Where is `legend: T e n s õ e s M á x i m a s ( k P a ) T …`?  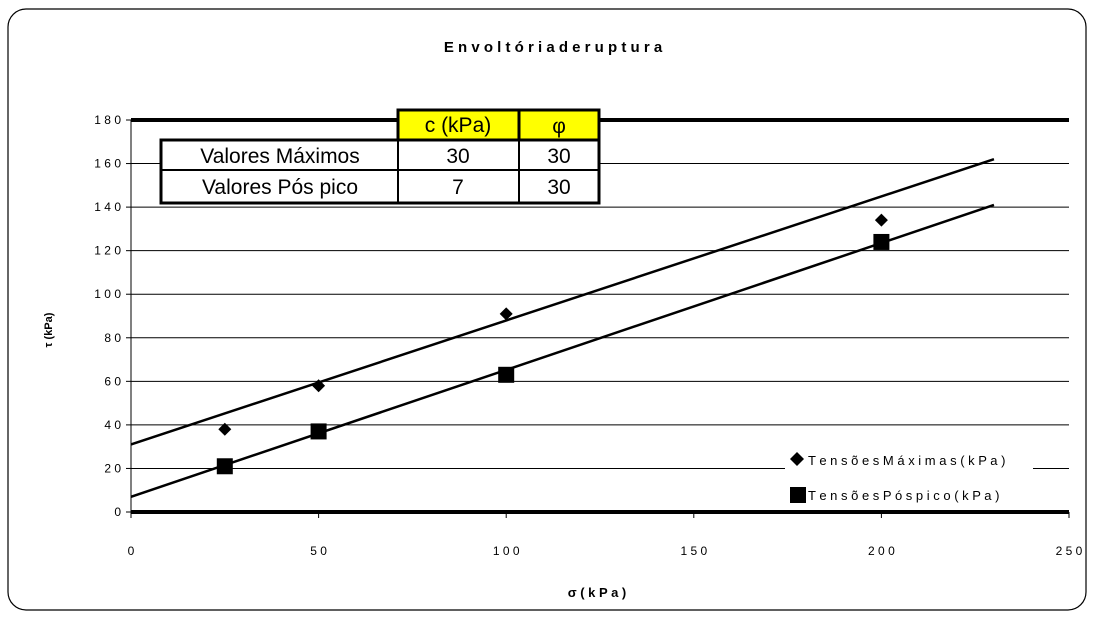 legend: T e n s õ e s M á x i m a s ( k P a ) T … is located at coordinates (909, 477).